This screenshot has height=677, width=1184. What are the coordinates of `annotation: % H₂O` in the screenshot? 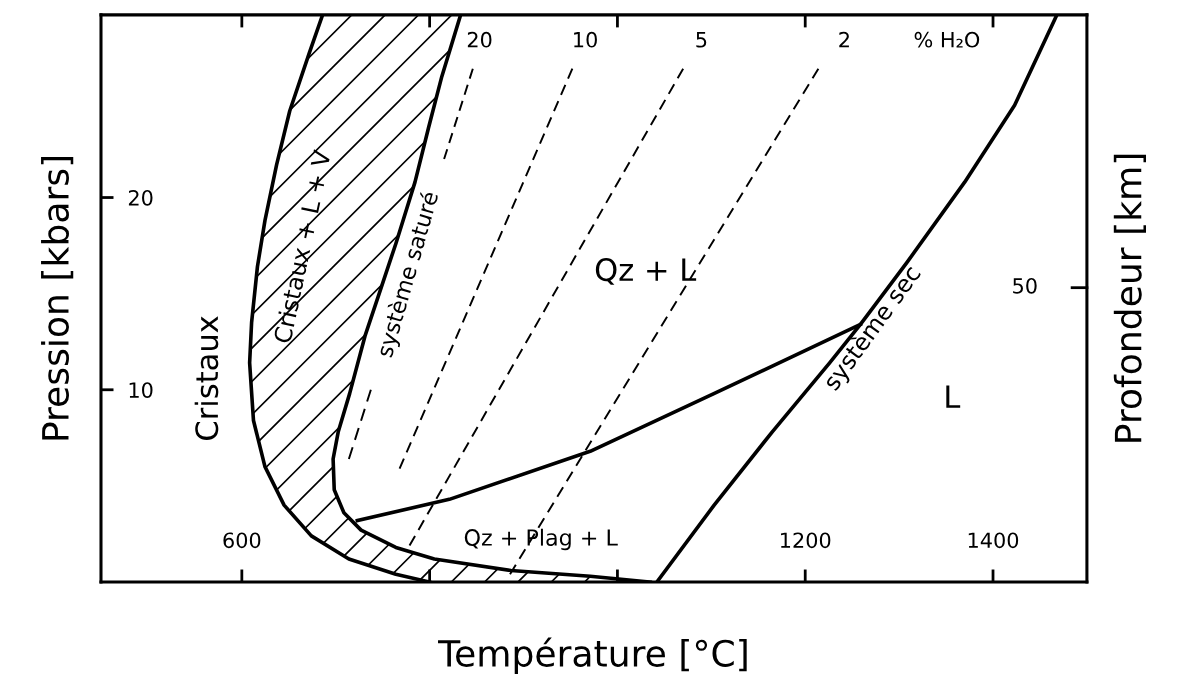 It's located at (947, 39).